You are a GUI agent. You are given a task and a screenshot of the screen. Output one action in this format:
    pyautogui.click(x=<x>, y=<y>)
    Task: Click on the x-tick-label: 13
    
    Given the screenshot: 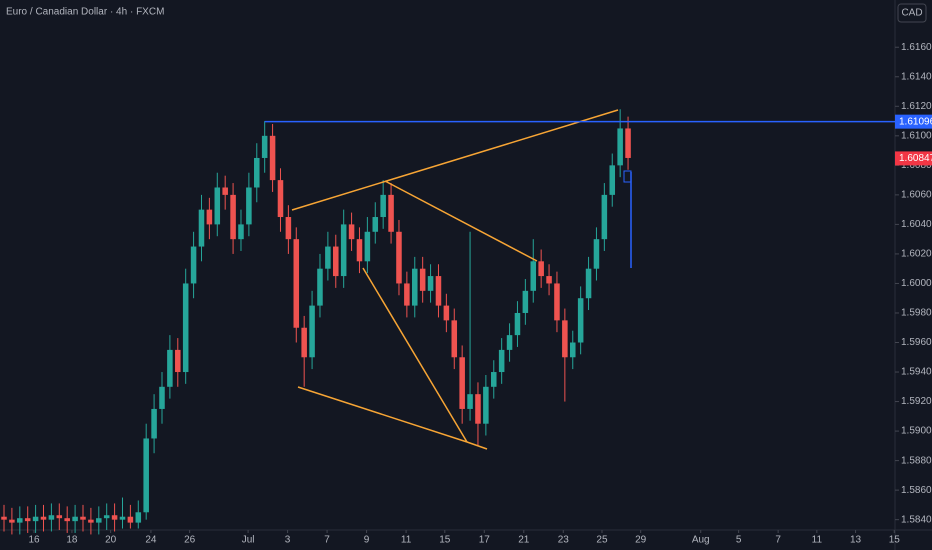 What is the action you would take?
    pyautogui.click(x=856, y=540)
    